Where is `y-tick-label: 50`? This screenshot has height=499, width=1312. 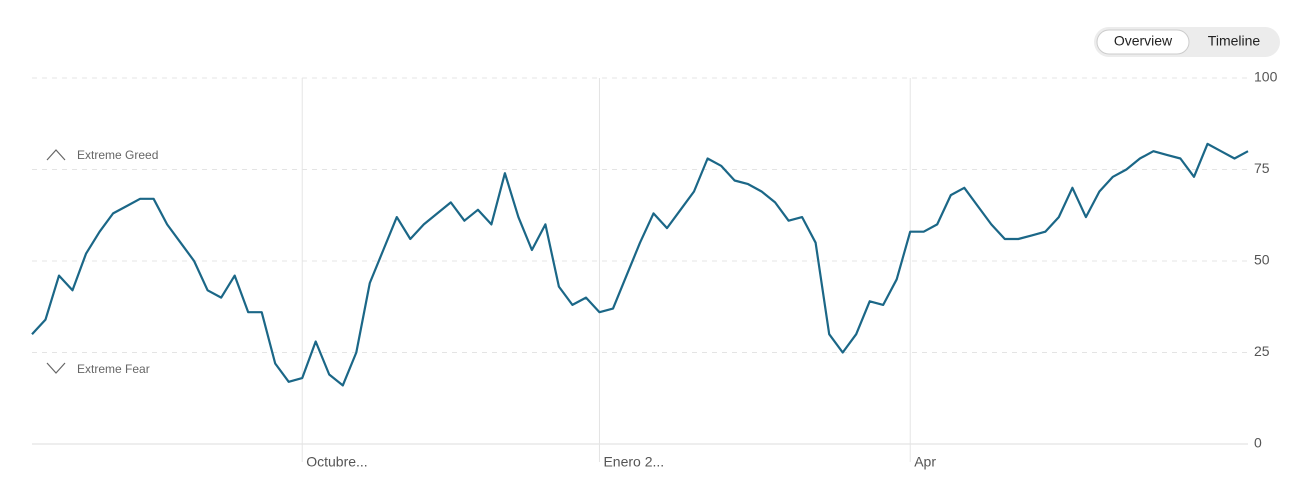
y-tick-label: 50 is located at coordinates (1262, 260).